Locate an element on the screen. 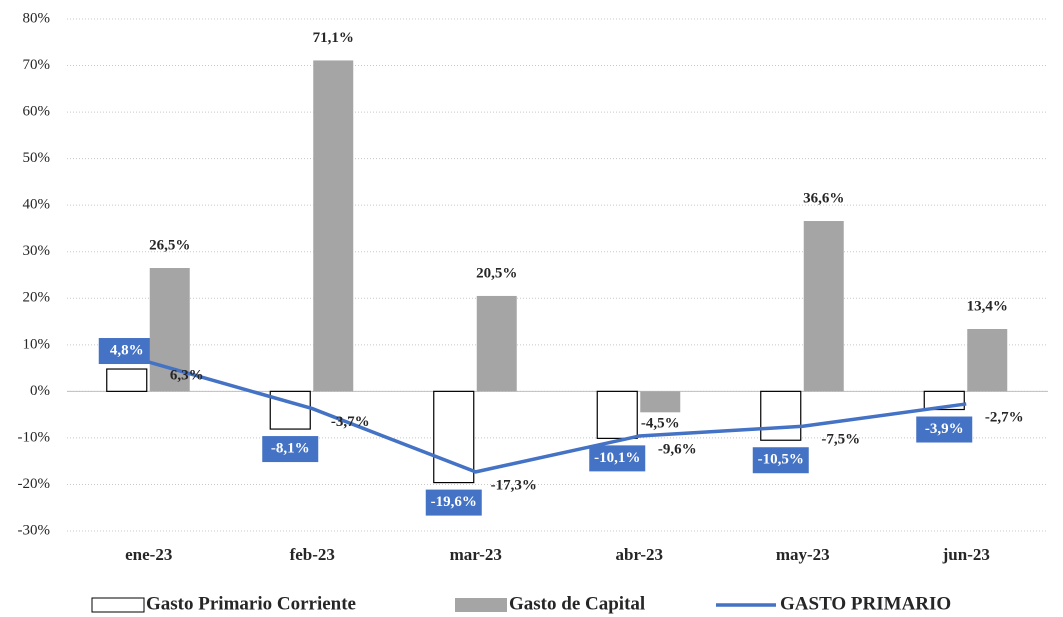 The image size is (1063, 617). data-label: -2,7% is located at coordinates (1004, 417).